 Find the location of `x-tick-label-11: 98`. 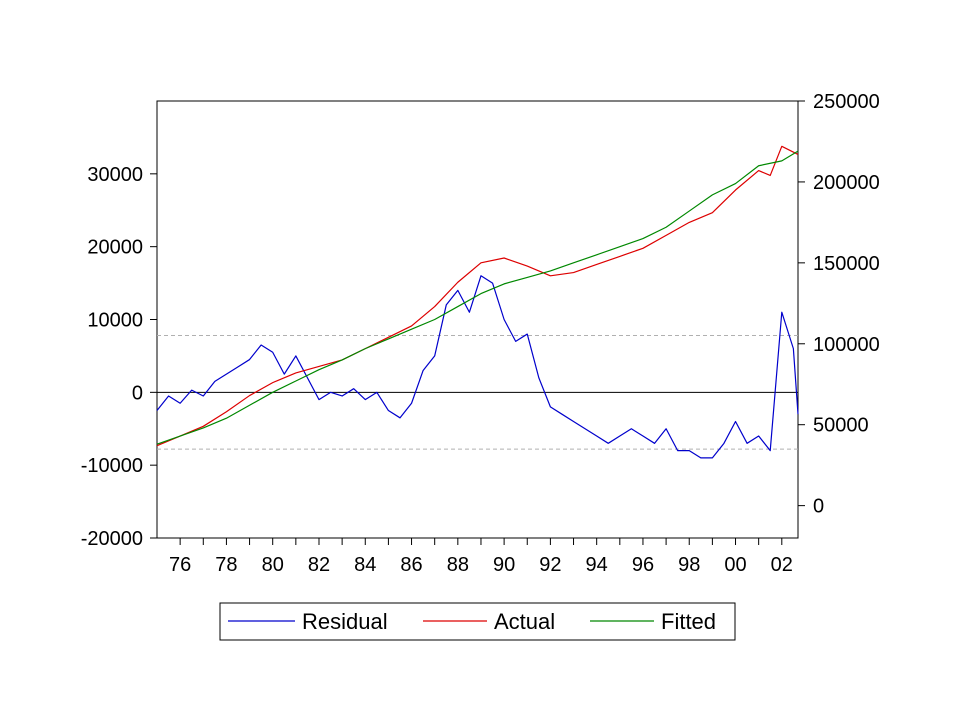

x-tick-label-11: 98 is located at coordinates (689, 565).